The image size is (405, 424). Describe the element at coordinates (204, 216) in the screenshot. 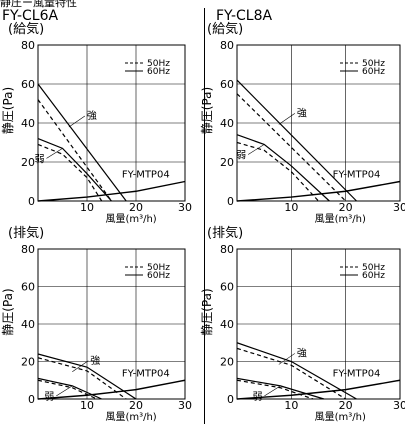

I see `column-divider` at that location.